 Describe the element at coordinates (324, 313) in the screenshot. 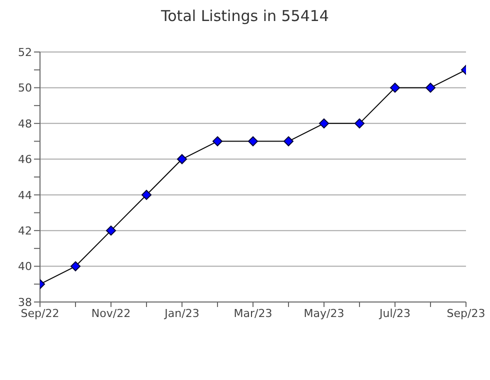

I see `x-tick-label: May/23` at that location.